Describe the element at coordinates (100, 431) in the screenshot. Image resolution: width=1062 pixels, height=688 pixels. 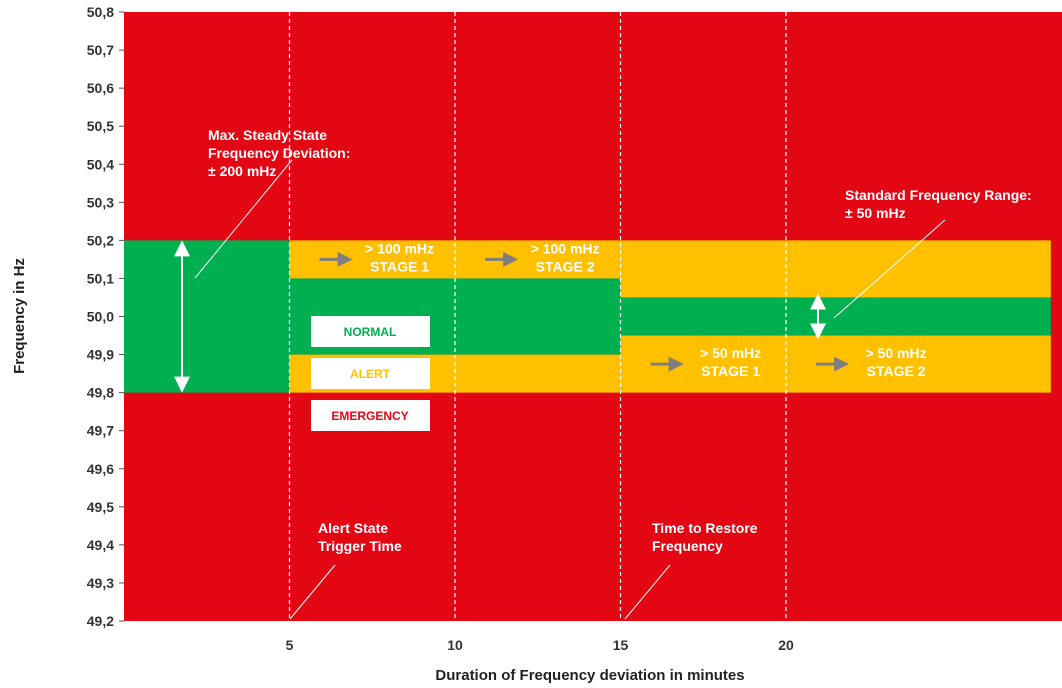
I see `y-tick-label: 49,7` at that location.